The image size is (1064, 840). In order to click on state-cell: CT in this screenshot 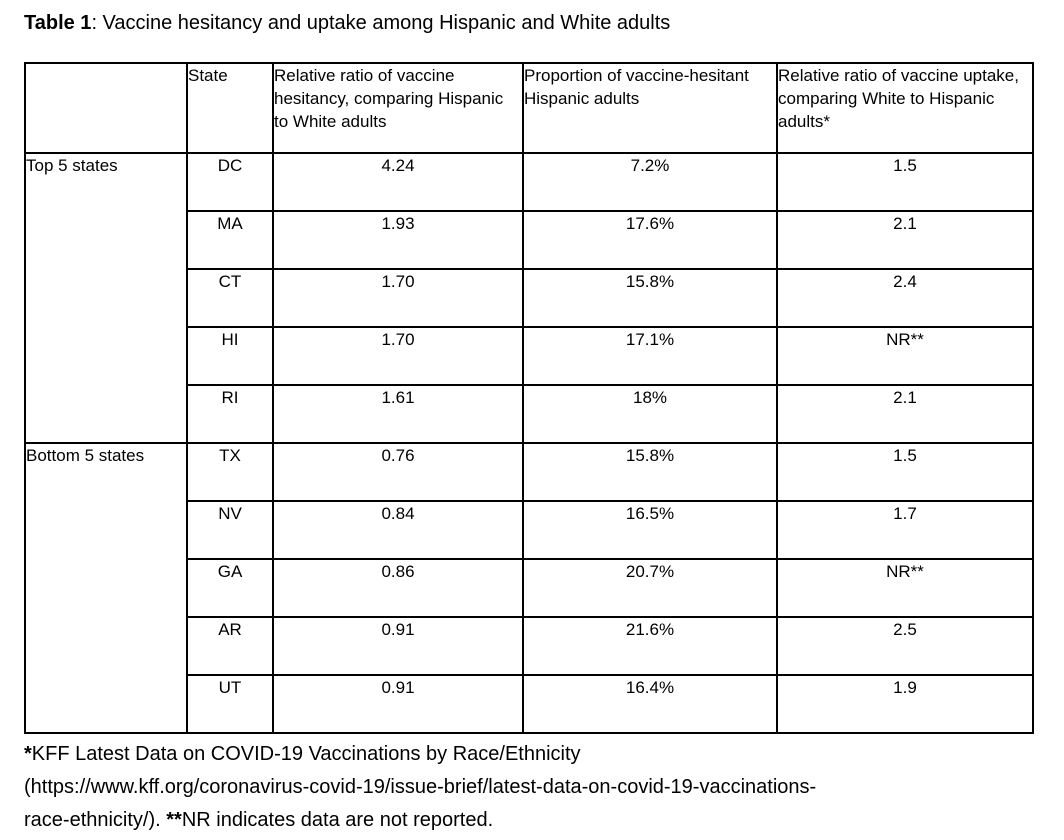, I will do `click(230, 298)`.